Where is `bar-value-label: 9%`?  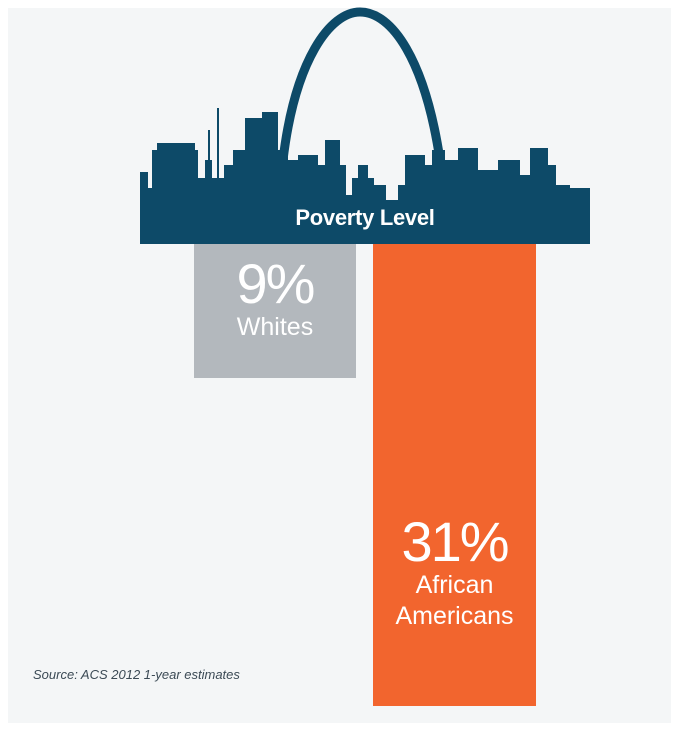 bar-value-label: 9% is located at coordinates (276, 283).